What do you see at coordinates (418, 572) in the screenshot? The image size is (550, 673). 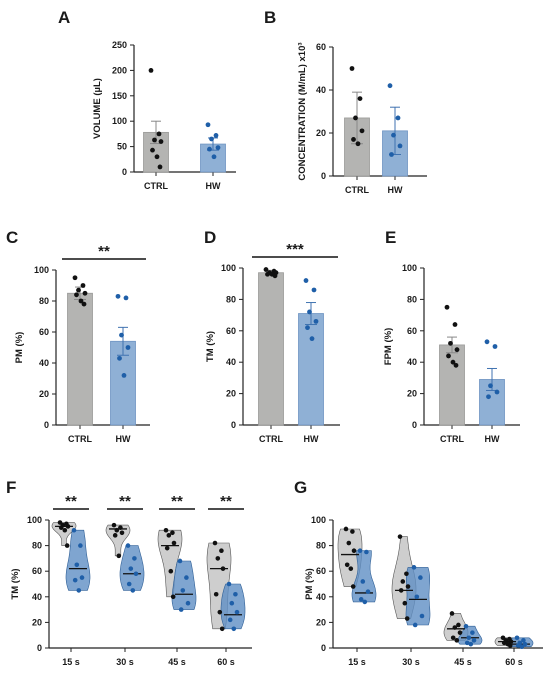 I see `panel-g: G 0 20 40 60 80 100 15 s 30 s 45 s 60 s PM (%)` at bounding box center [418, 572].